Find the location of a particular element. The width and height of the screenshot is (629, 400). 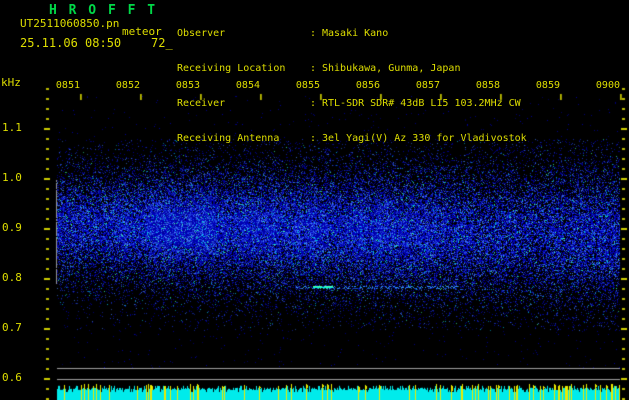

time-tick-label: 0858 is located at coordinates (487, 85).